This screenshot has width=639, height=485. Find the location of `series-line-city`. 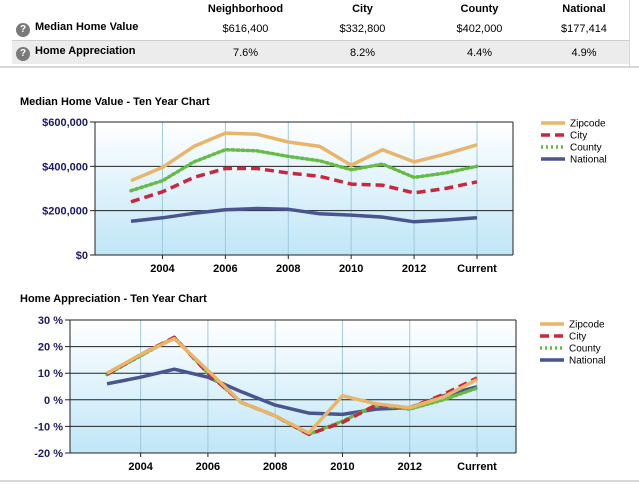

series-line-city is located at coordinates (304, 185).